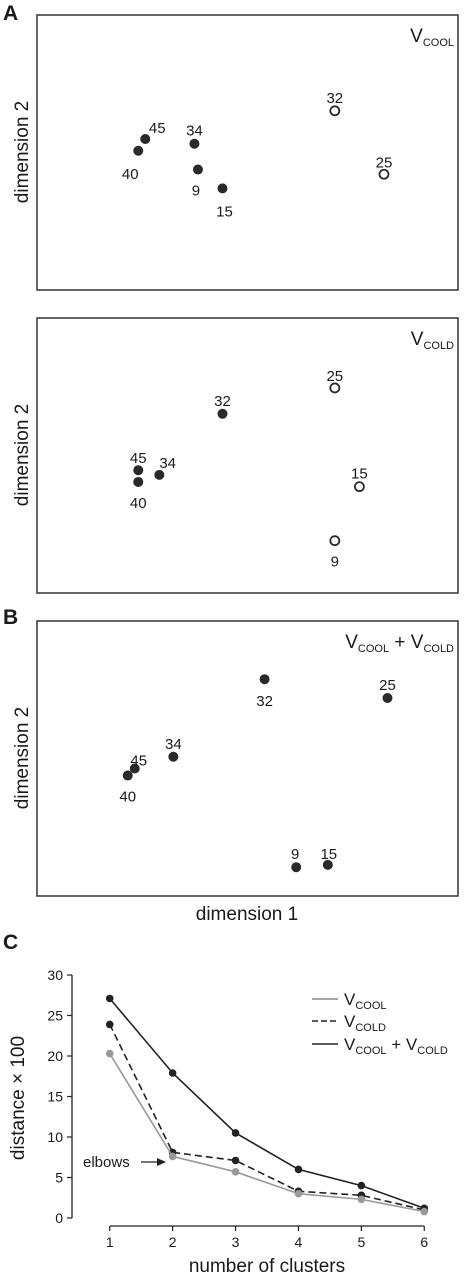  I want to click on legend-cool-sub: COOL, so click(370, 1006).